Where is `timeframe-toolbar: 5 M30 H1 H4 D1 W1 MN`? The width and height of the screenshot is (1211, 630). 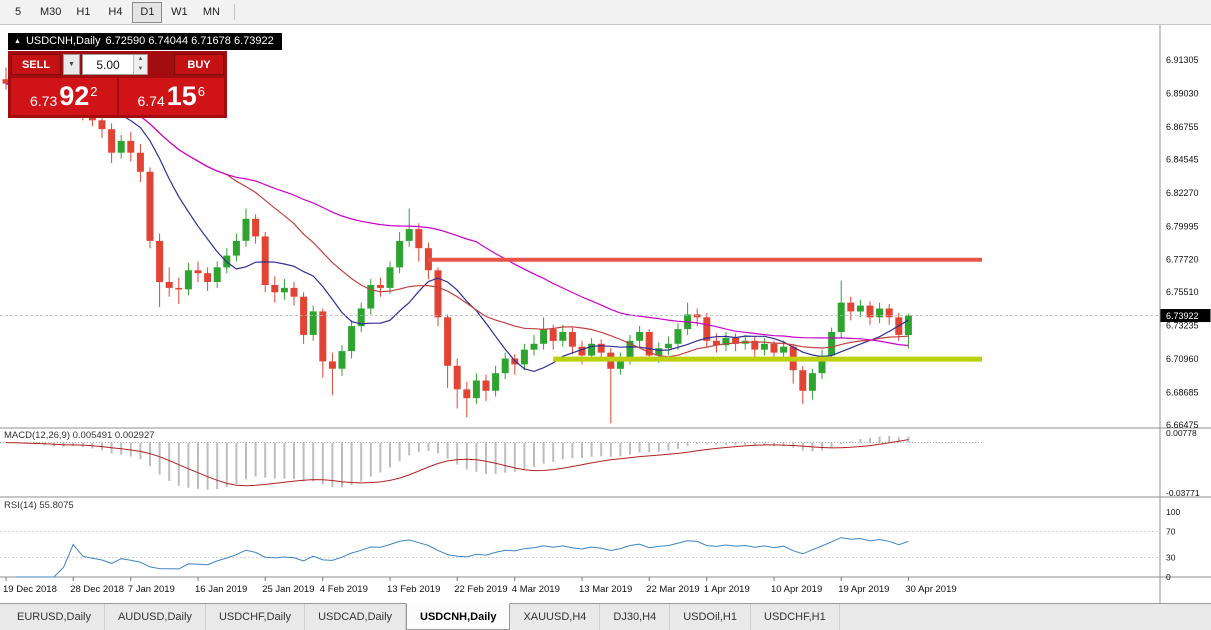 timeframe-toolbar: 5 M30 H1 H4 D1 W1 MN is located at coordinates (605, 12).